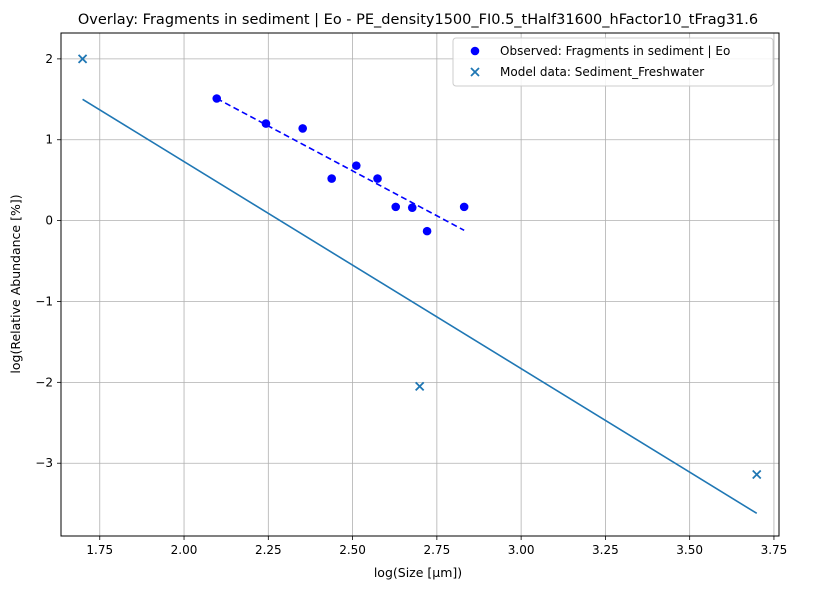  What do you see at coordinates (48, 261) in the screenshot?
I see `y-axis: −3 −2 −1 0 1 2` at bounding box center [48, 261].